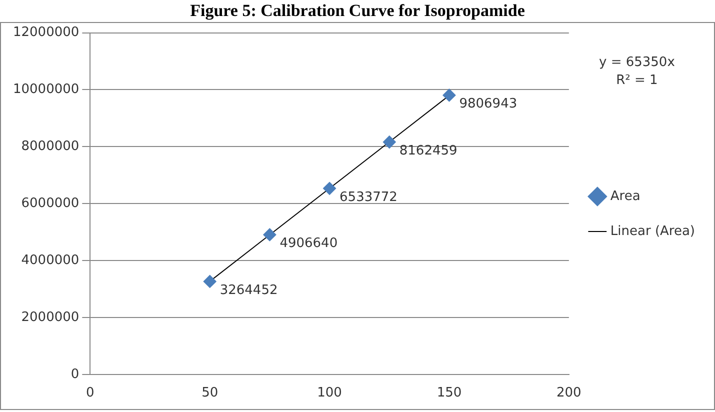 The height and width of the screenshot is (412, 715). Describe the element at coordinates (625, 196) in the screenshot. I see `legend-label: Area` at that location.